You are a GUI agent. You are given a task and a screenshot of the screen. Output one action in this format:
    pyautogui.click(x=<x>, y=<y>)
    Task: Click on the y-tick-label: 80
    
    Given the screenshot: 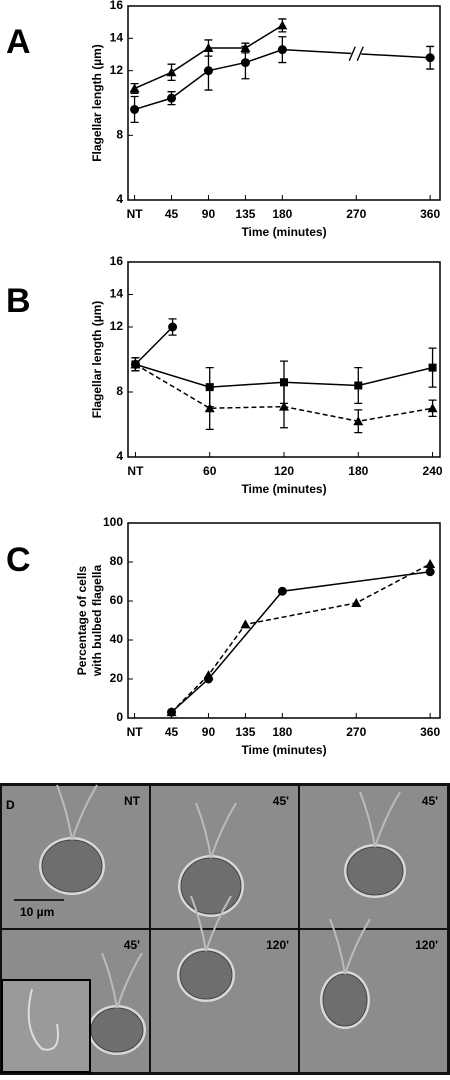 What is the action you would take?
    pyautogui.click(x=117, y=561)
    